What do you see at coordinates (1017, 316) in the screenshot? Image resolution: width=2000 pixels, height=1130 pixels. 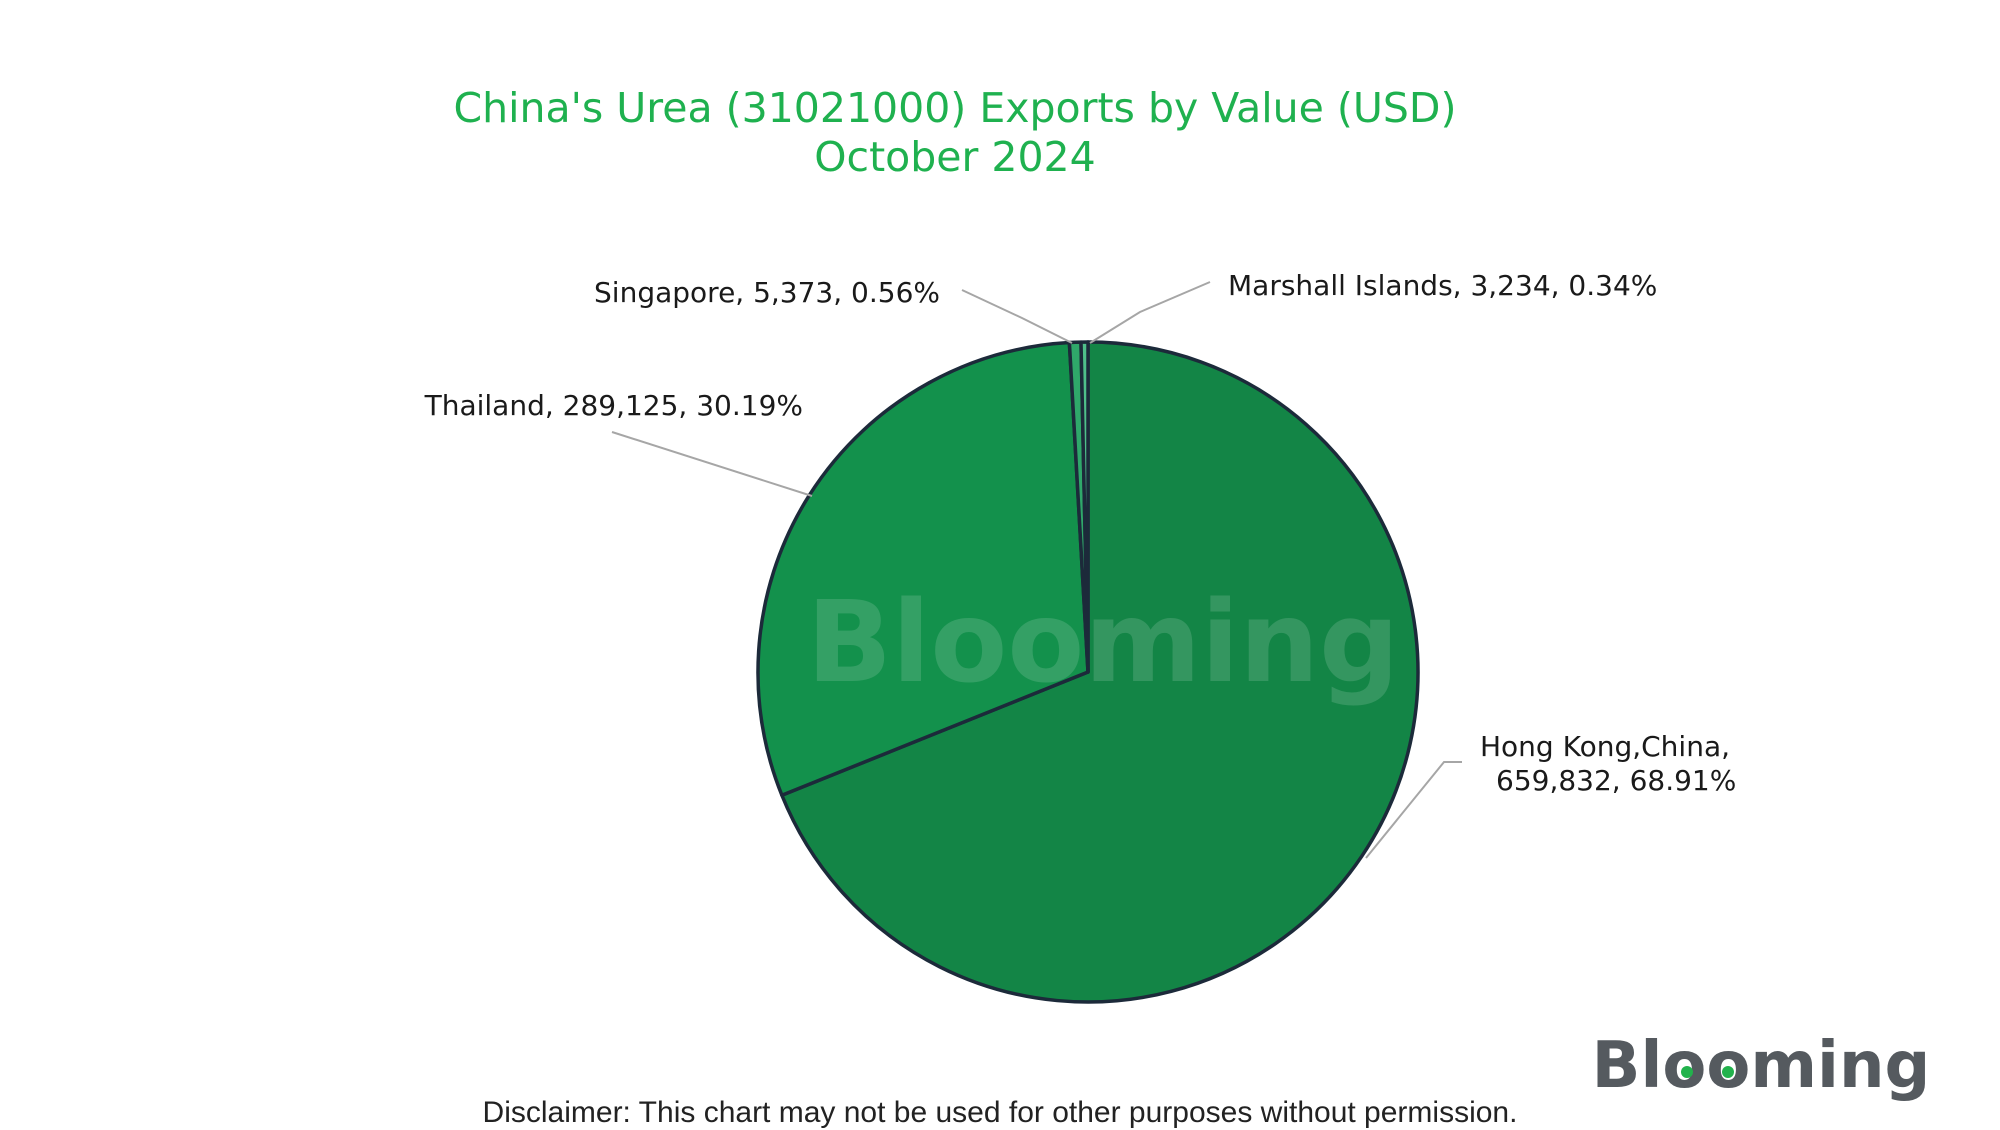 I see `leader-line-singapore` at bounding box center [1017, 316].